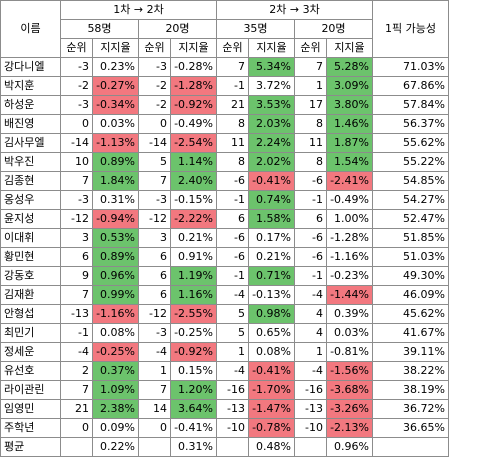  Describe the element at coordinates (349, 105) in the screenshot. I see `support-change-cell: 3.80%` at that location.